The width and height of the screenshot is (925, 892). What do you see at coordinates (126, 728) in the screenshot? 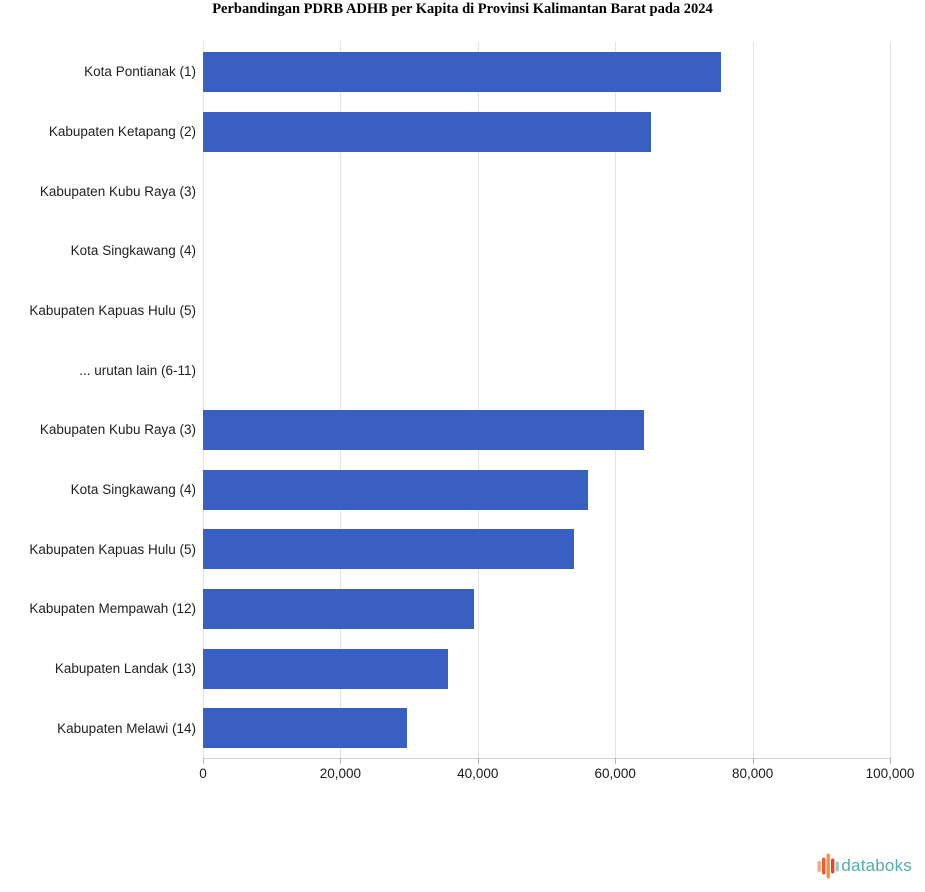
I see `category-label: Kabupaten Melawi (14)` at bounding box center [126, 728].